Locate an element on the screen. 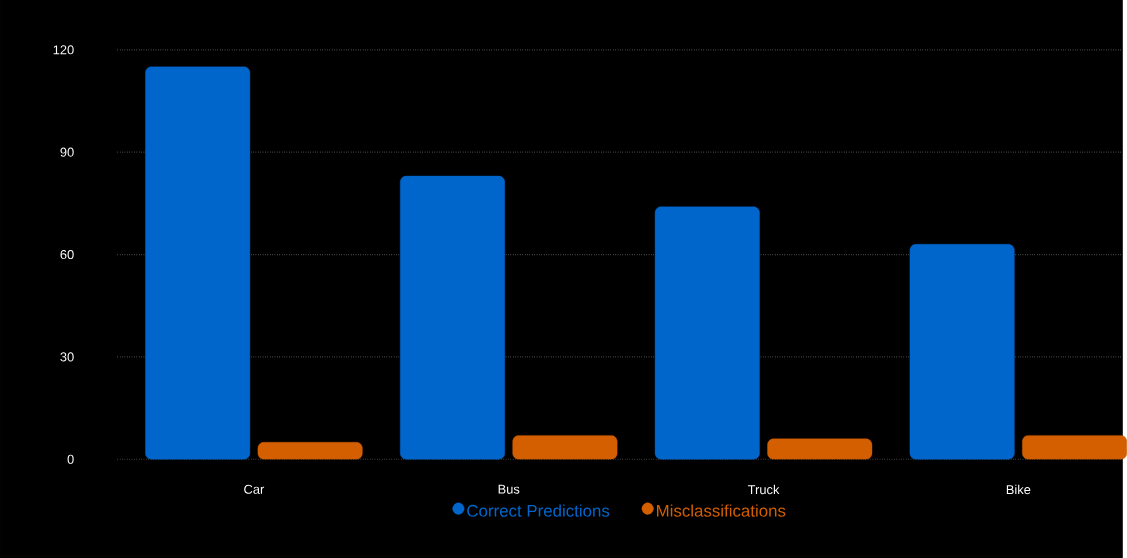  x-tick-label: Truck is located at coordinates (763, 489).